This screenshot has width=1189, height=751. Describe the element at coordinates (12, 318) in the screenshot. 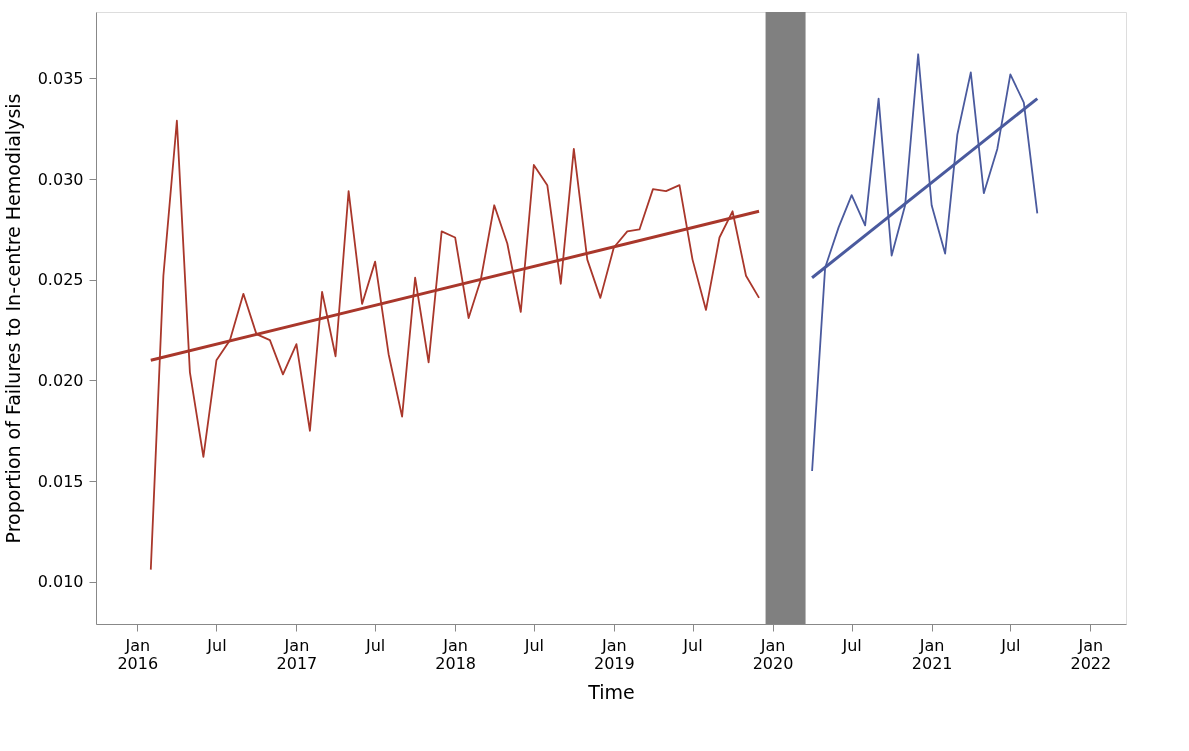

I see `y-axis-title: Proportion of Failures to In-centre Hemodialysis` at that location.